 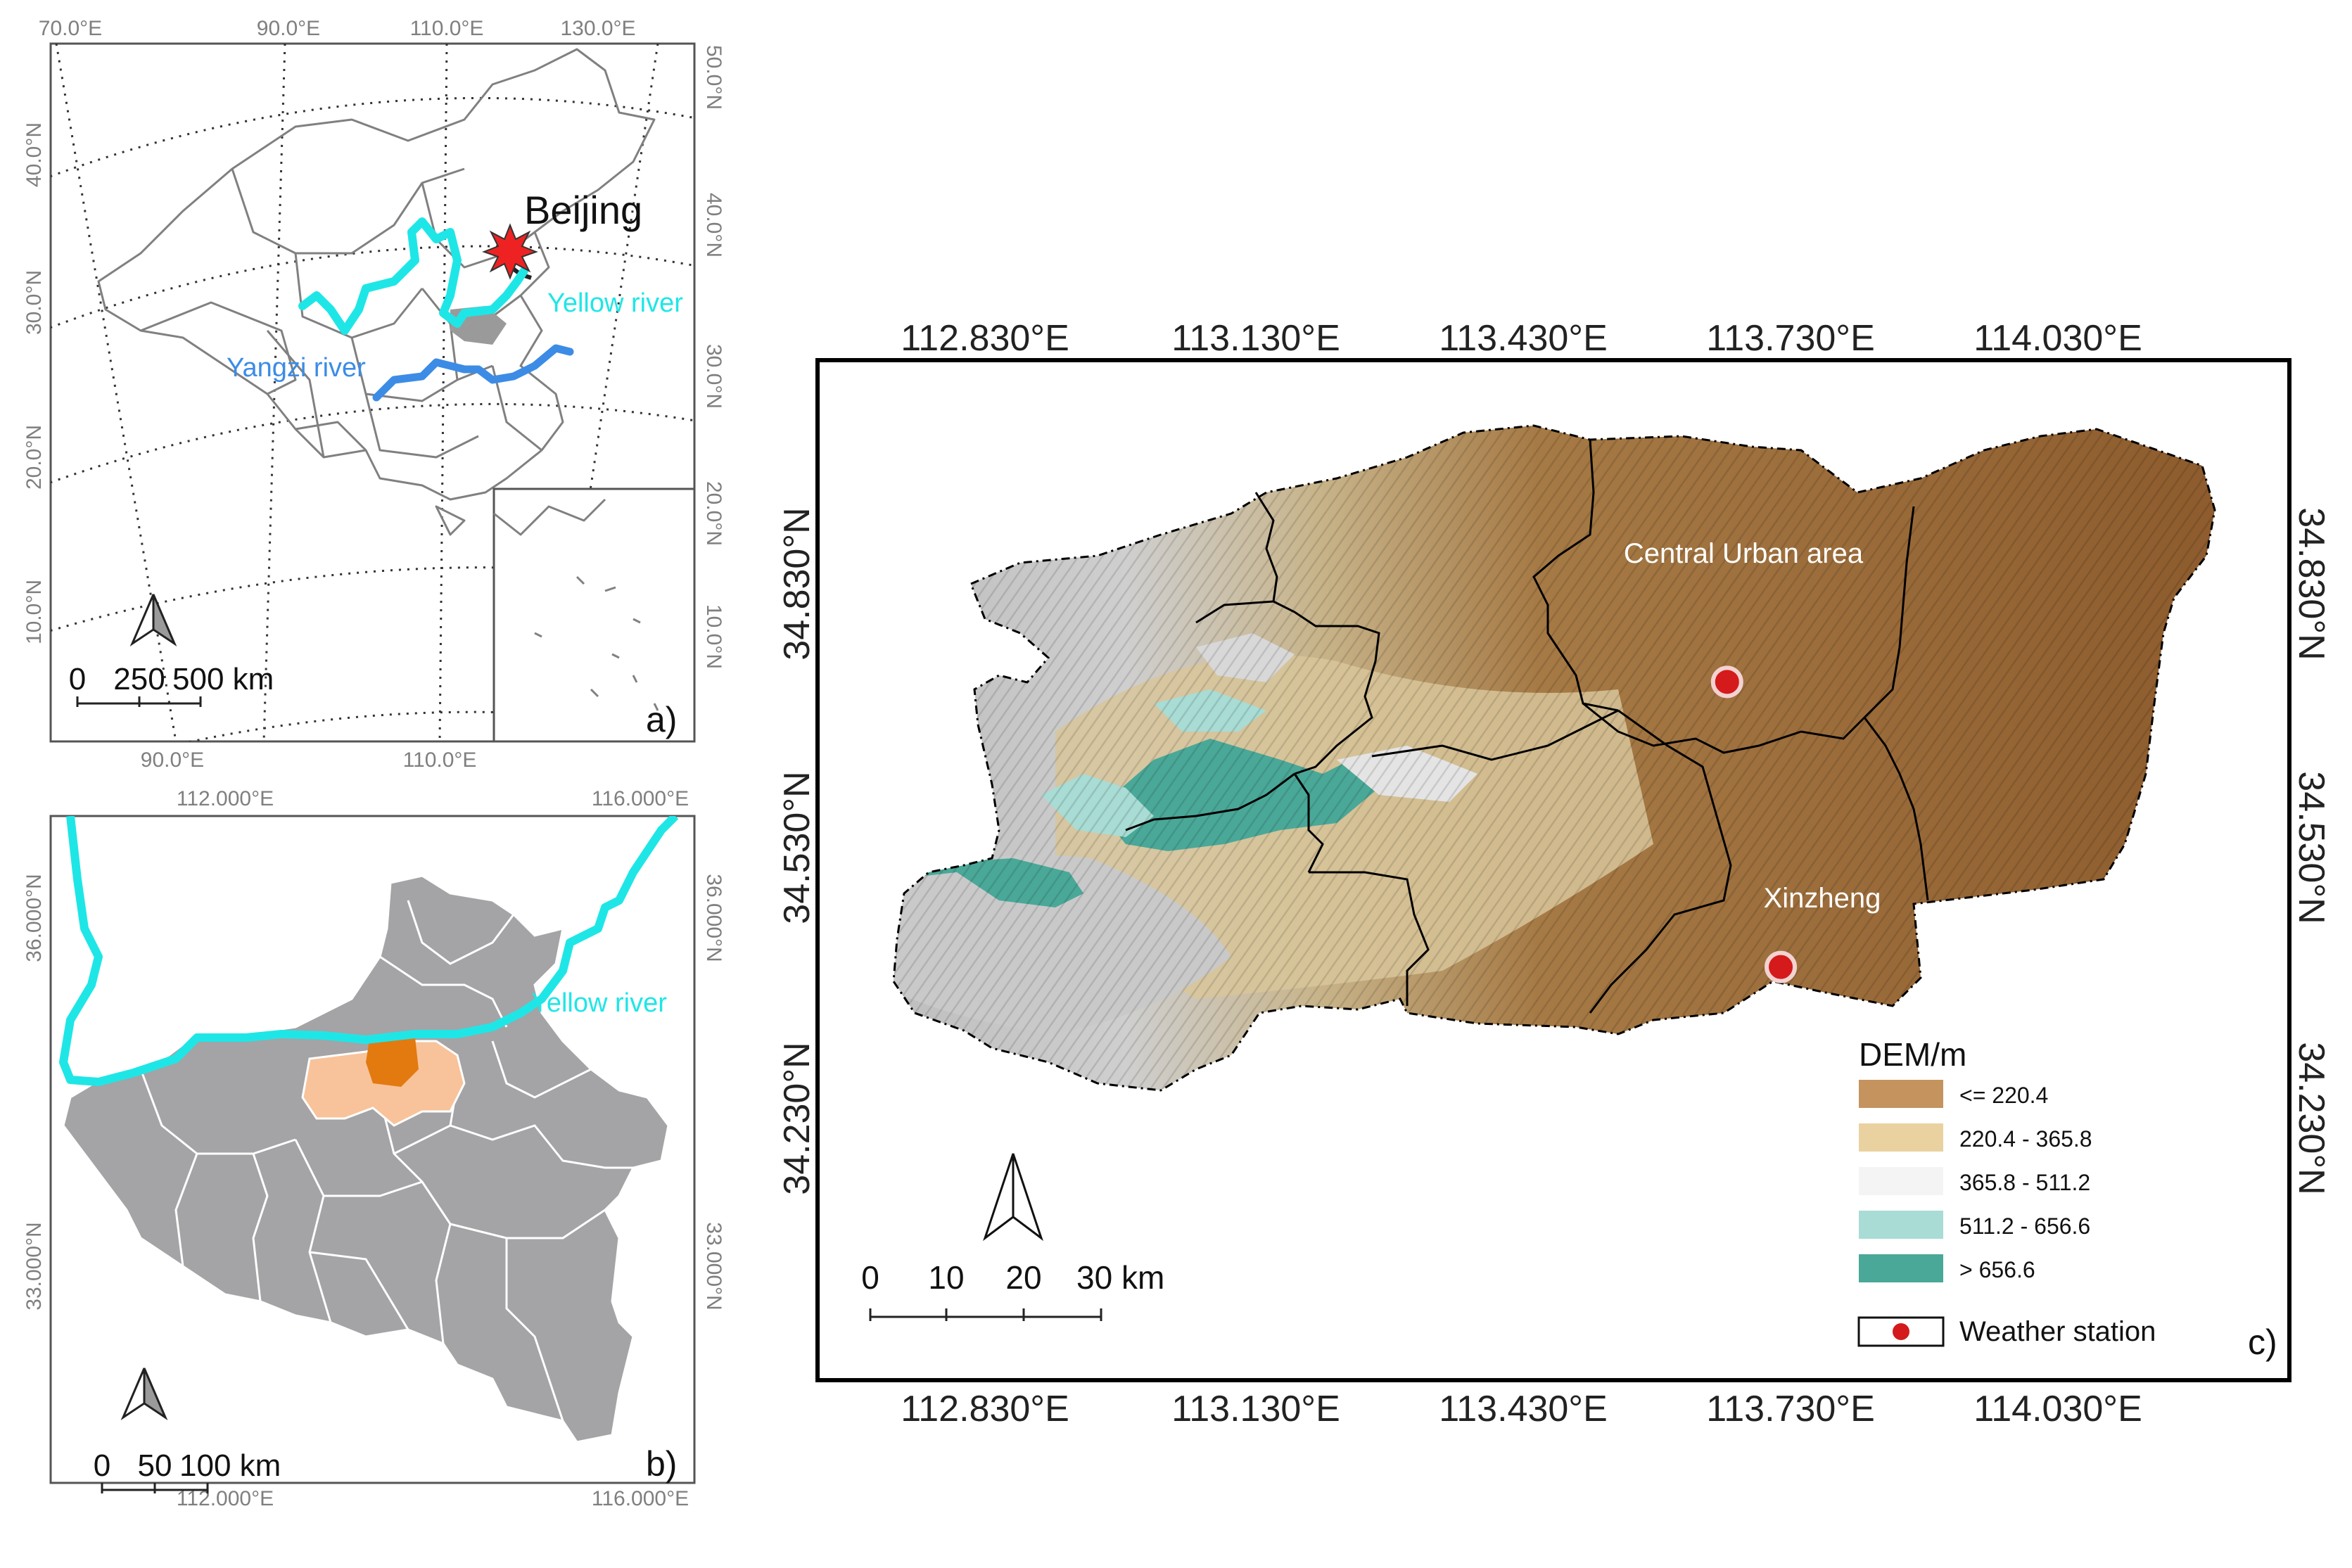 What do you see at coordinates (34, 154) in the screenshot?
I see `tick-a-left-0: 40.0°N` at bounding box center [34, 154].